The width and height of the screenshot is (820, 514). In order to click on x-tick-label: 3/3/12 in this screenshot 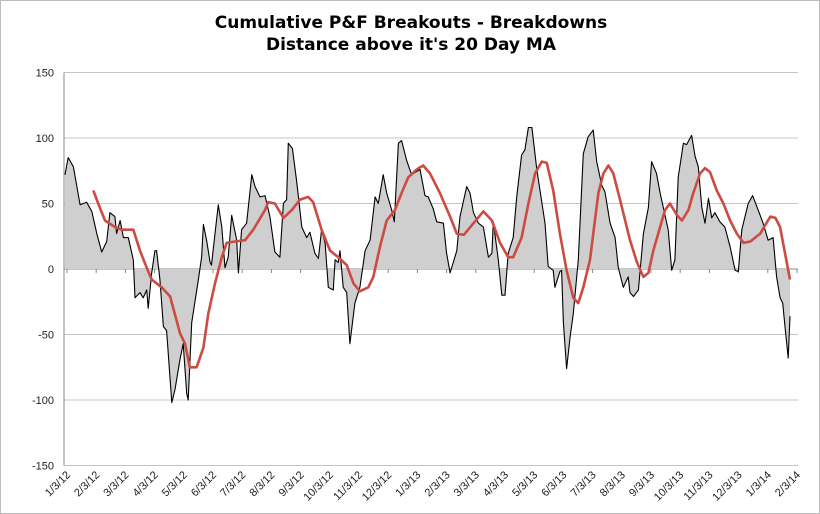, I will do `click(116, 484)`.